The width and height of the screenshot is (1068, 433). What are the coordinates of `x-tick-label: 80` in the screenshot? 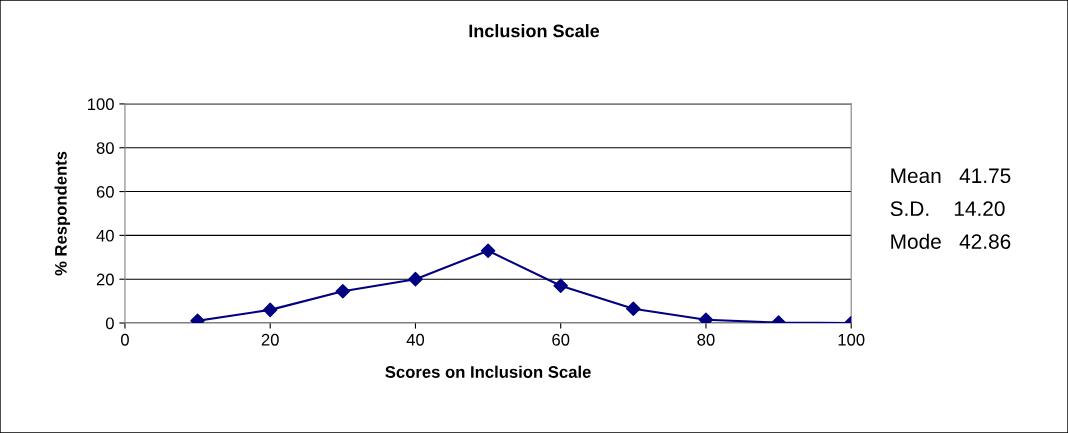 It's located at (706, 339).